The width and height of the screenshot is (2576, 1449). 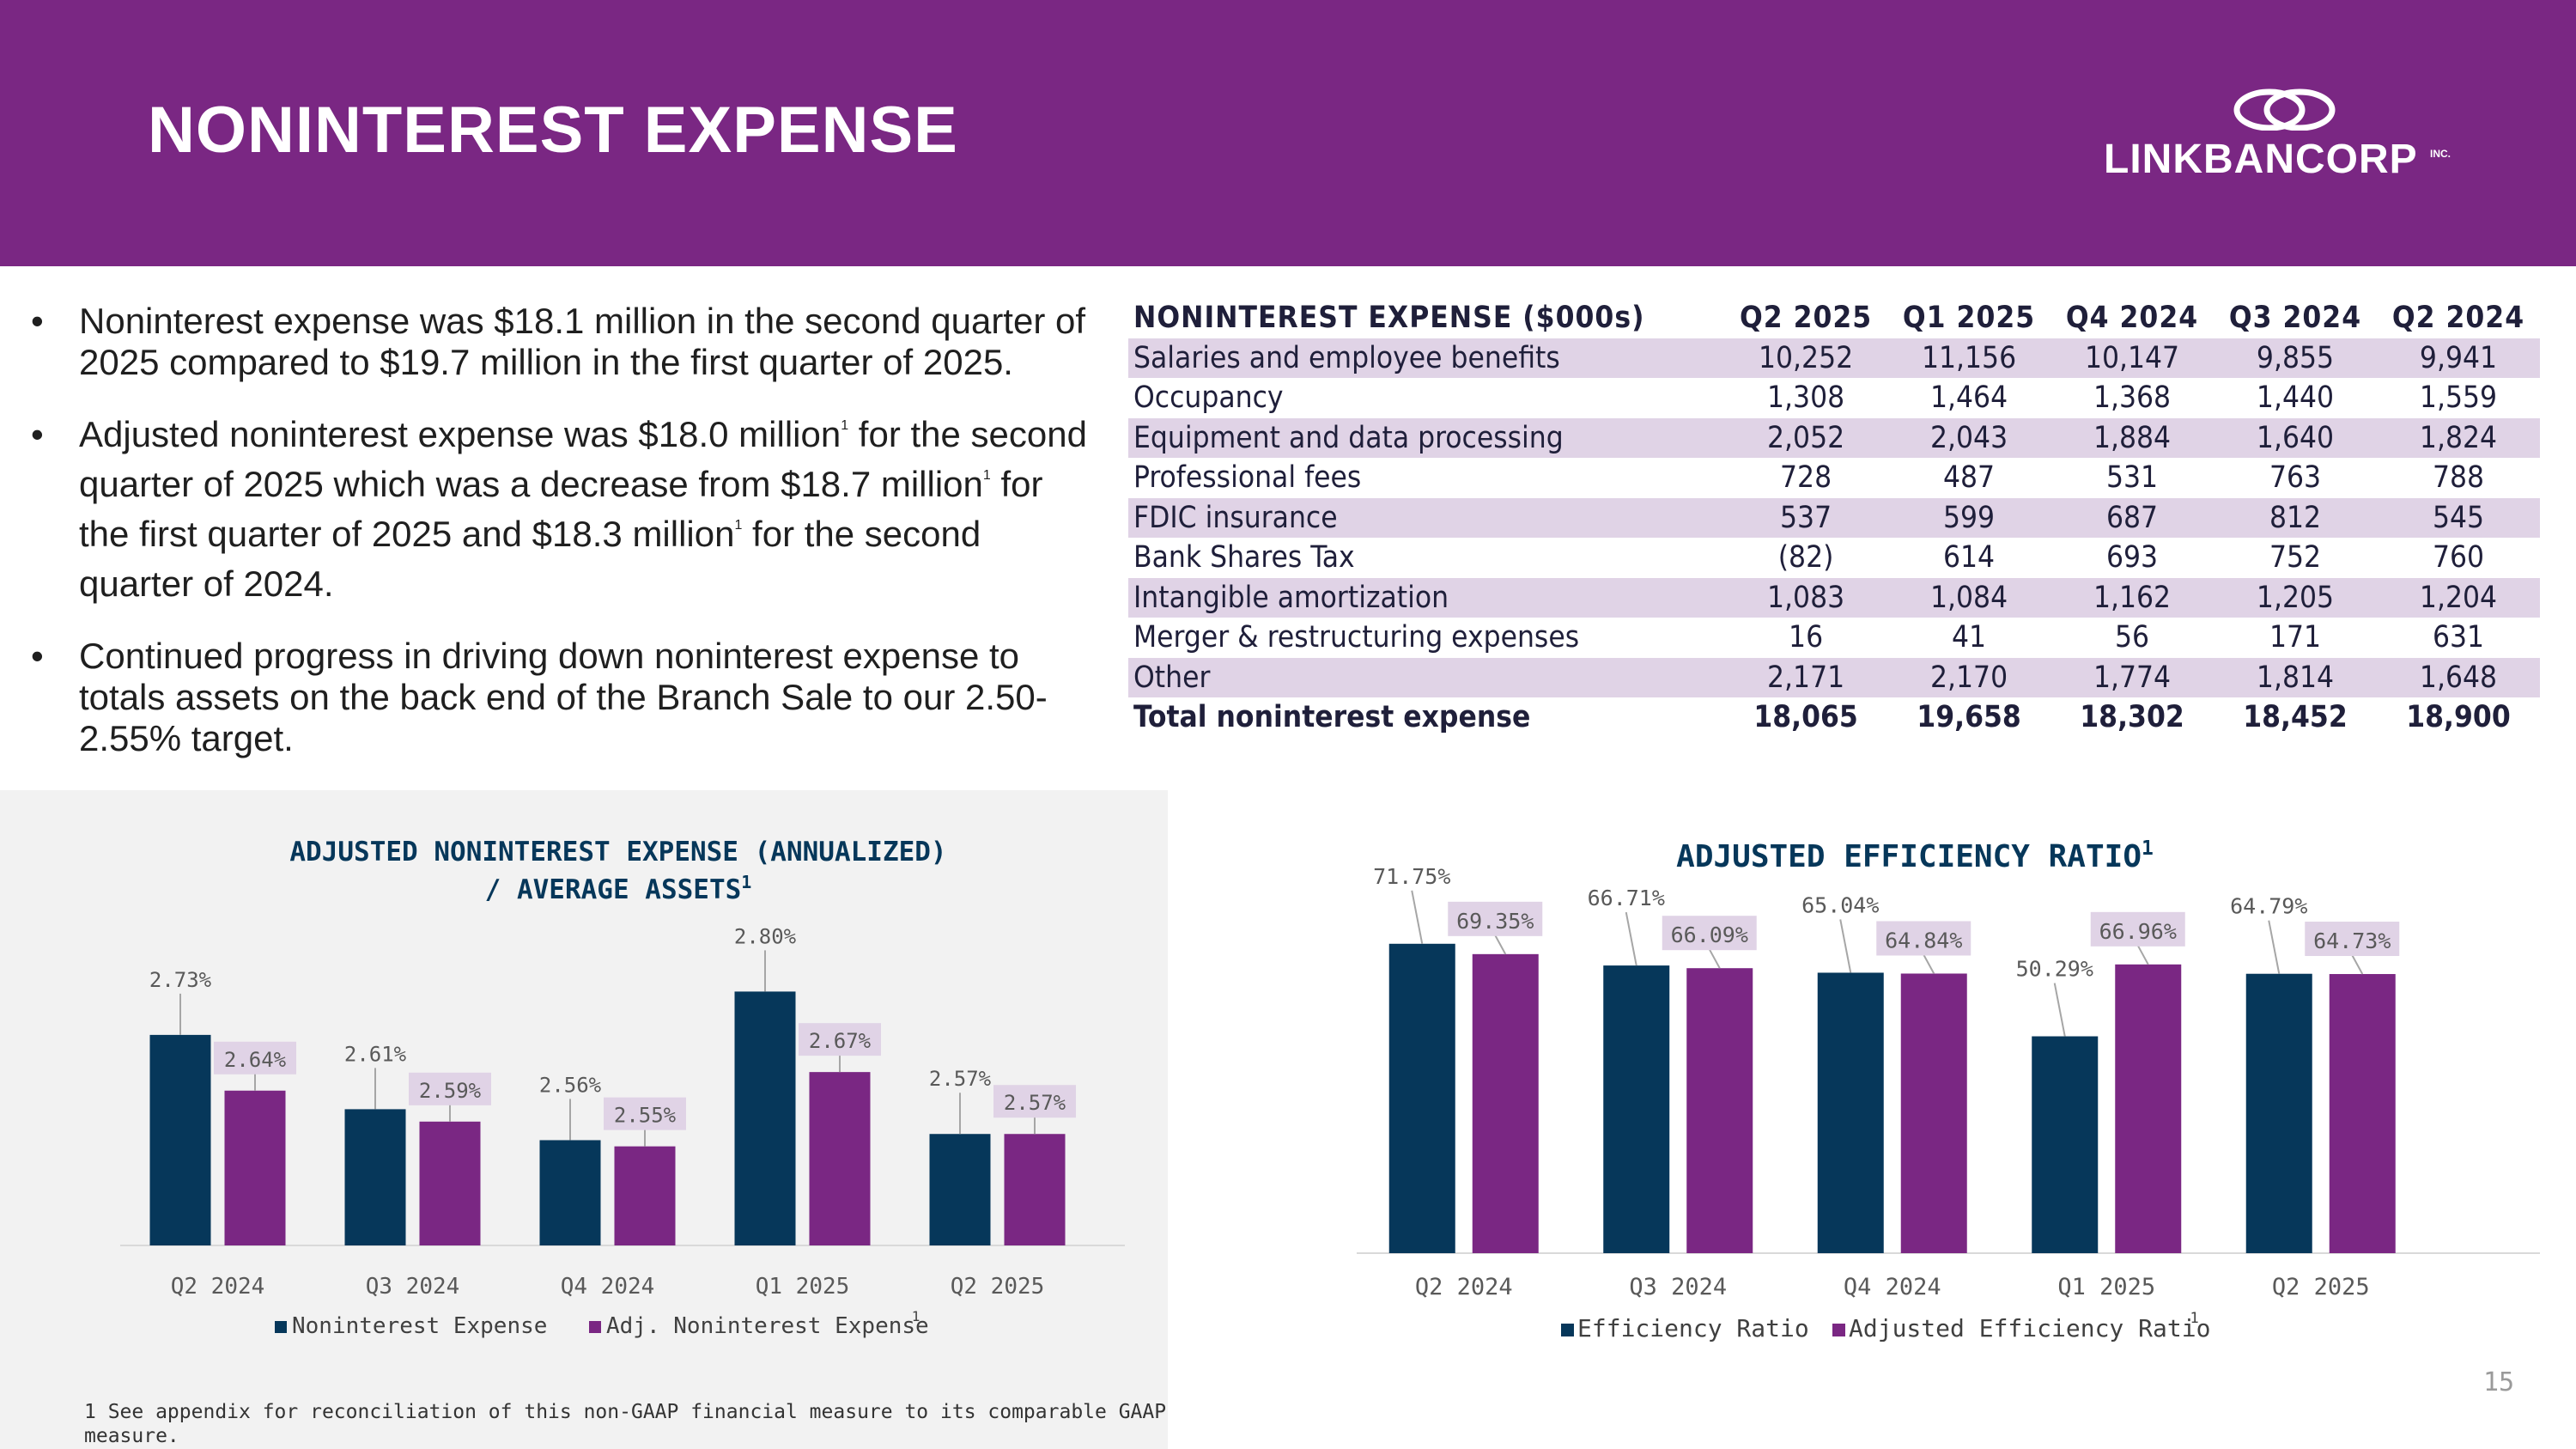 I want to click on table-cell: 2,052, so click(x=1806, y=437).